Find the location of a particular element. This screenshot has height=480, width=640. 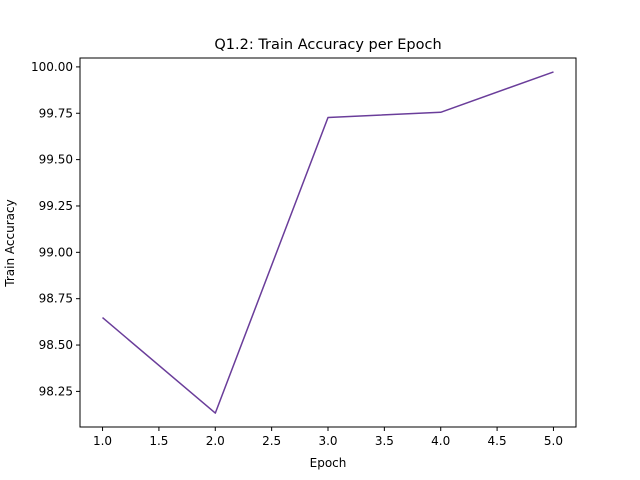

y-tick-label: 98.75 is located at coordinates (56, 299).